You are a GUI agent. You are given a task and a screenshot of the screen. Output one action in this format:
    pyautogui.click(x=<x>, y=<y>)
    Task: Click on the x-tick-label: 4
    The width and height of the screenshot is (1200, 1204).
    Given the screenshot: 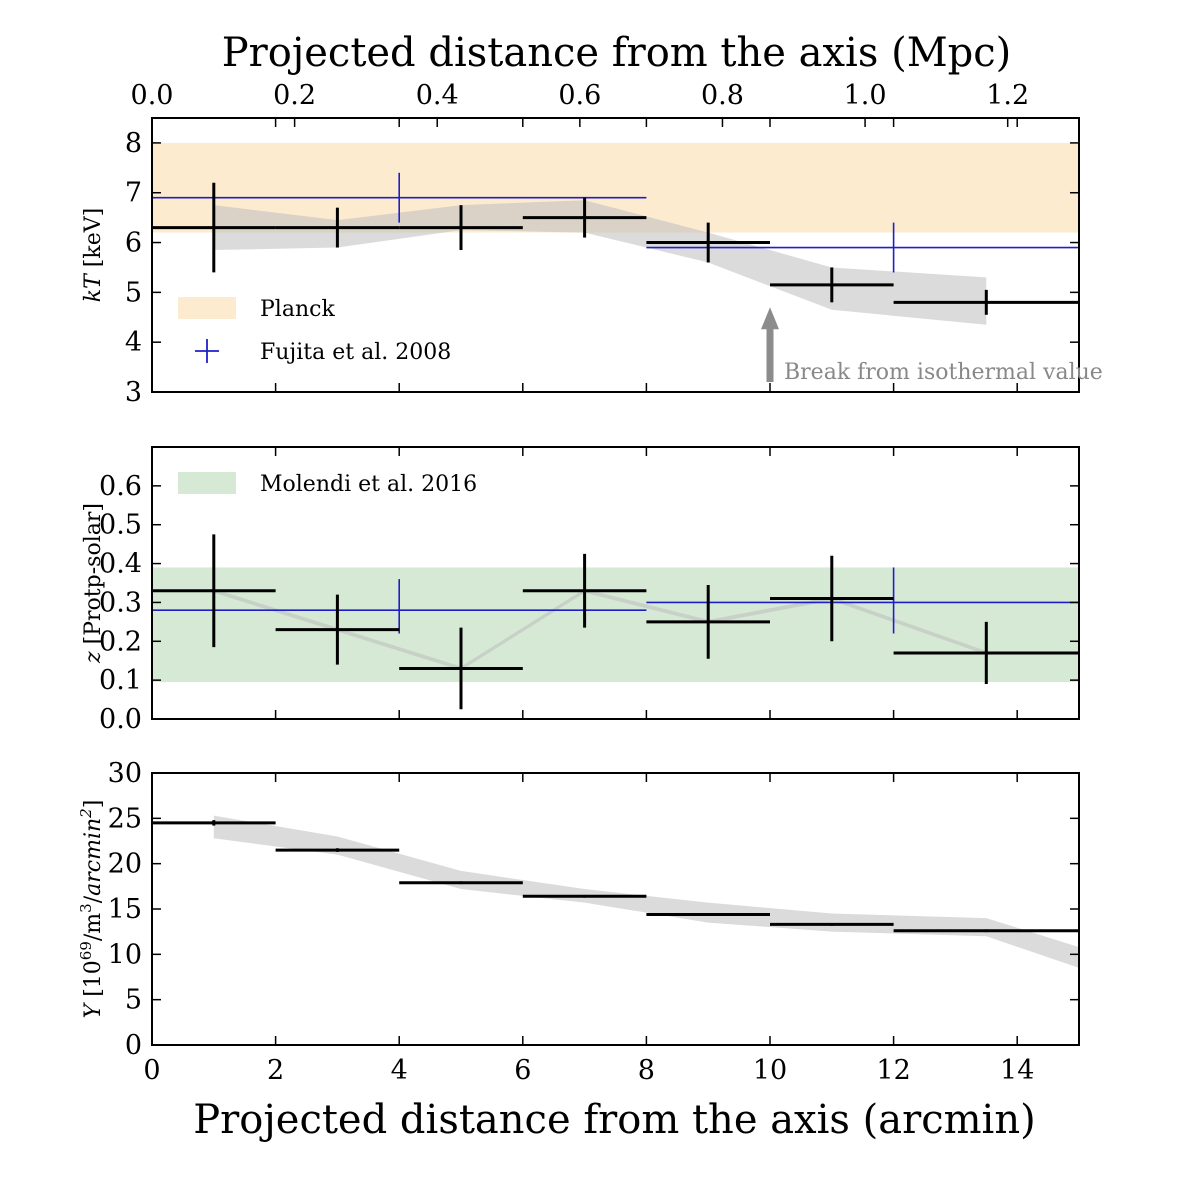 What is the action you would take?
    pyautogui.click(x=399, y=1070)
    